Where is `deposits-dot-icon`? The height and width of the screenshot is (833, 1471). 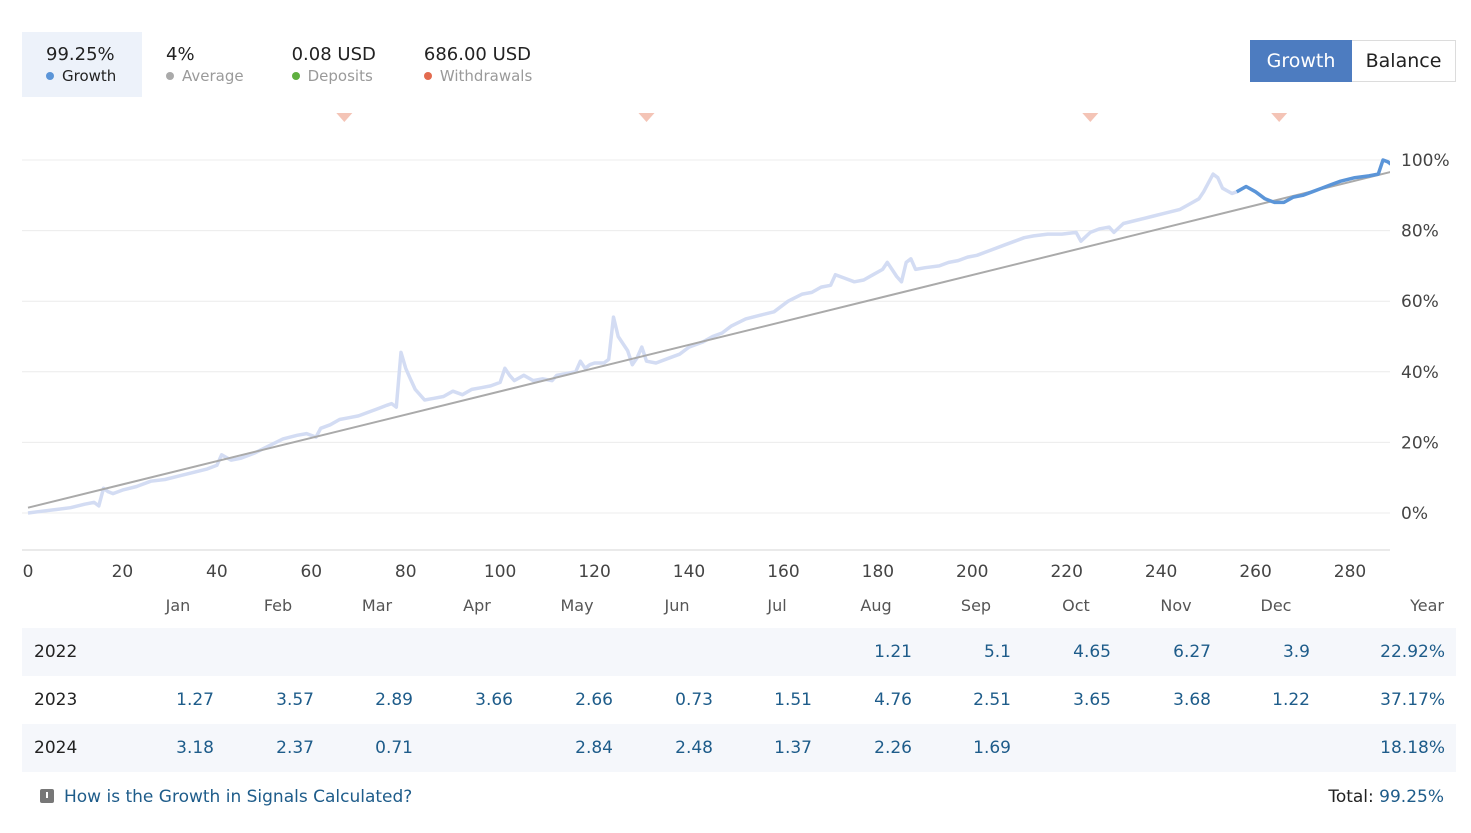
deposits-dot-icon is located at coordinates (295, 76).